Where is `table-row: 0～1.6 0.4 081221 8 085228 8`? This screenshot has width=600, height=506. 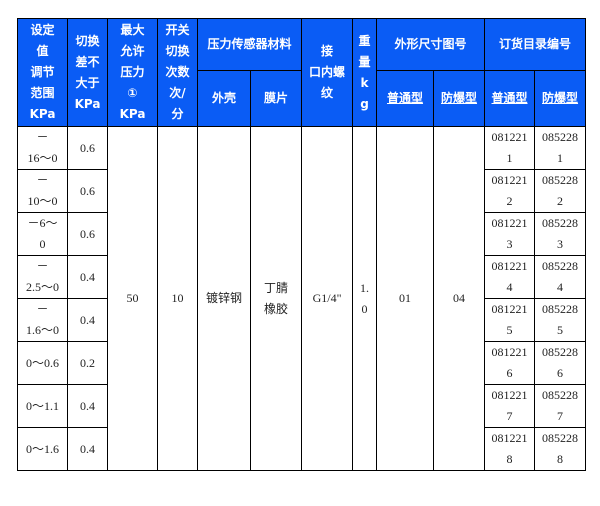 table-row: 0～1.6 0.4 081221 8 085228 8 is located at coordinates (302, 449).